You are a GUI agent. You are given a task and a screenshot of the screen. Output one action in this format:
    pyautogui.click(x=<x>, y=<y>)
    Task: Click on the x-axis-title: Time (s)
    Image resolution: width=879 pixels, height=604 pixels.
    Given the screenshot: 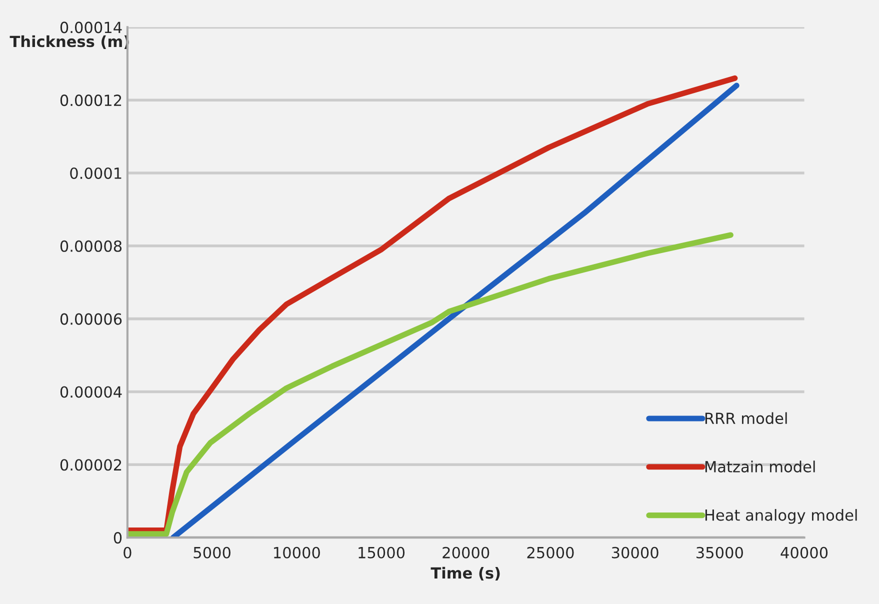 What is the action you would take?
    pyautogui.click(x=465, y=573)
    